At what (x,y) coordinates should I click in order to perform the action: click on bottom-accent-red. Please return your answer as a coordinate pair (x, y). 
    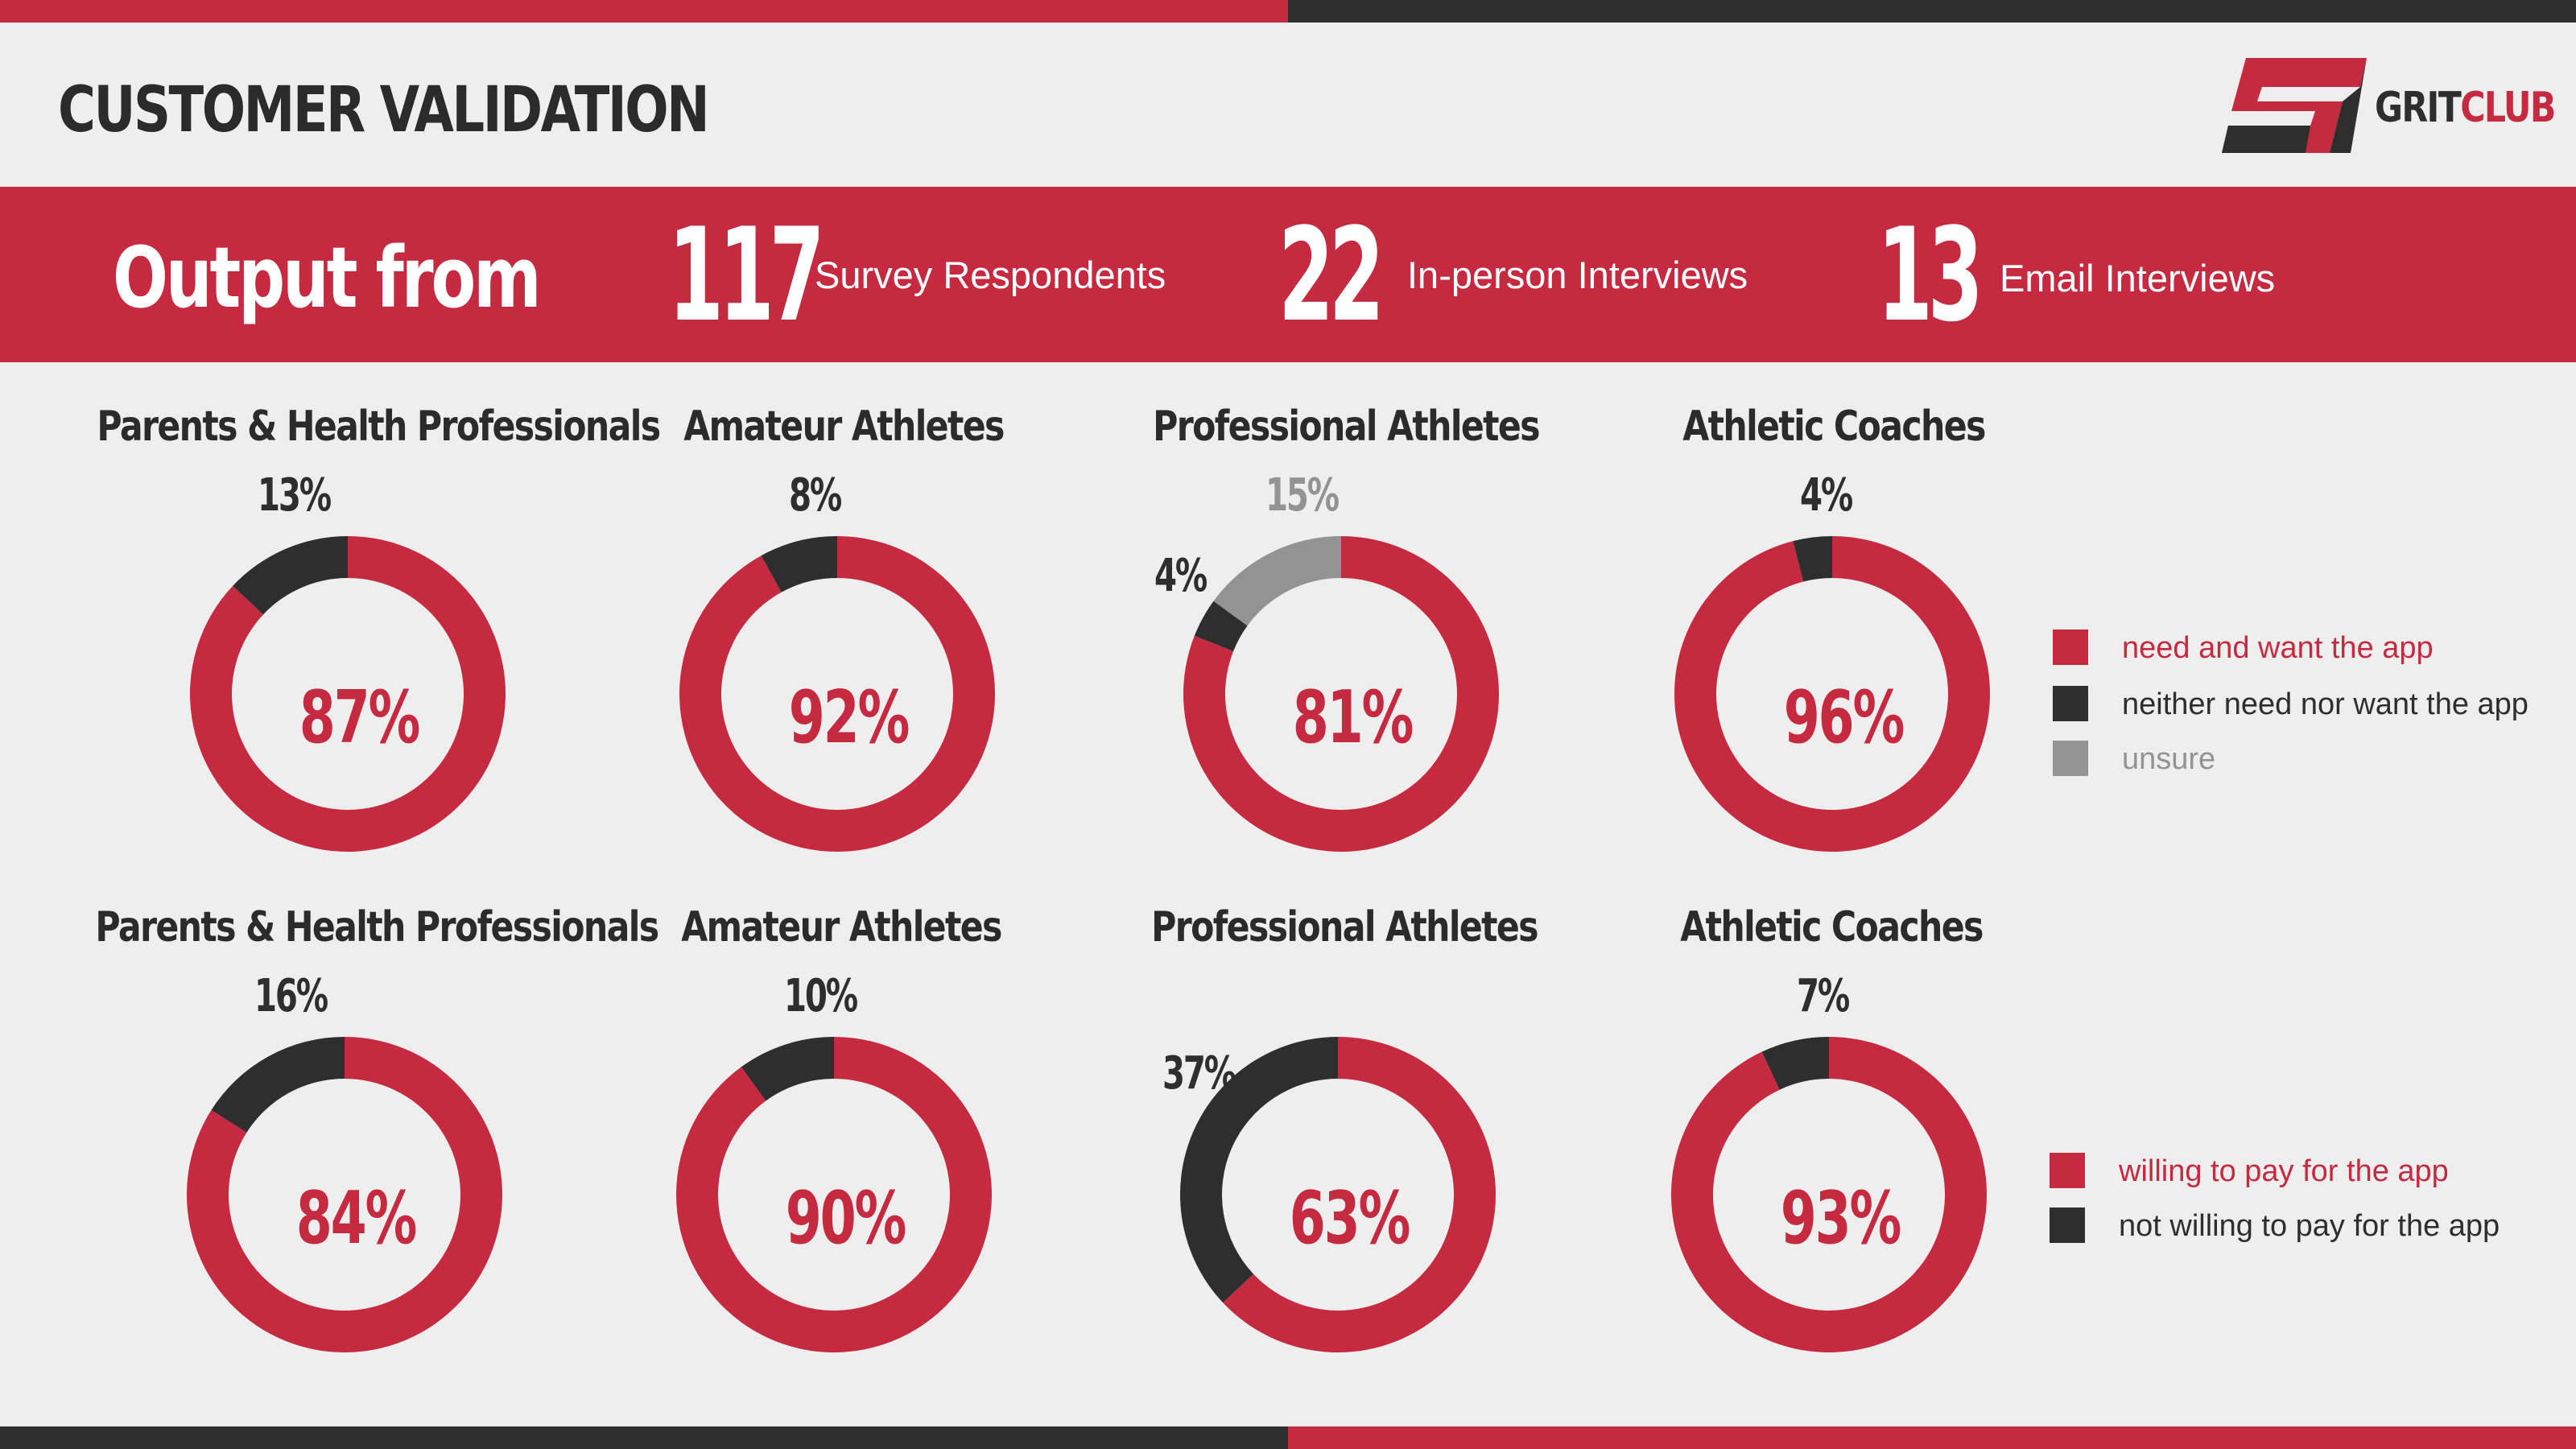
    Looking at the image, I should click on (1932, 1437).